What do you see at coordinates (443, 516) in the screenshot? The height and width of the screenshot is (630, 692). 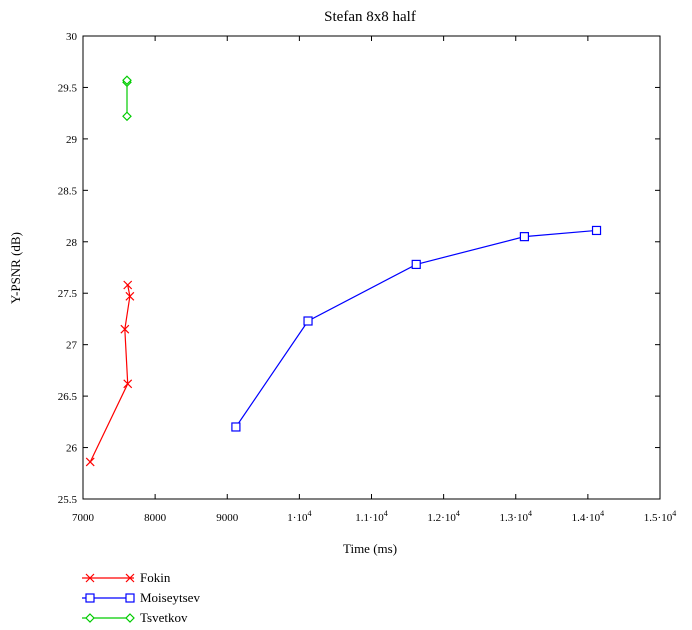 I see `x-tick-label: 1.2·10⁴` at bounding box center [443, 516].